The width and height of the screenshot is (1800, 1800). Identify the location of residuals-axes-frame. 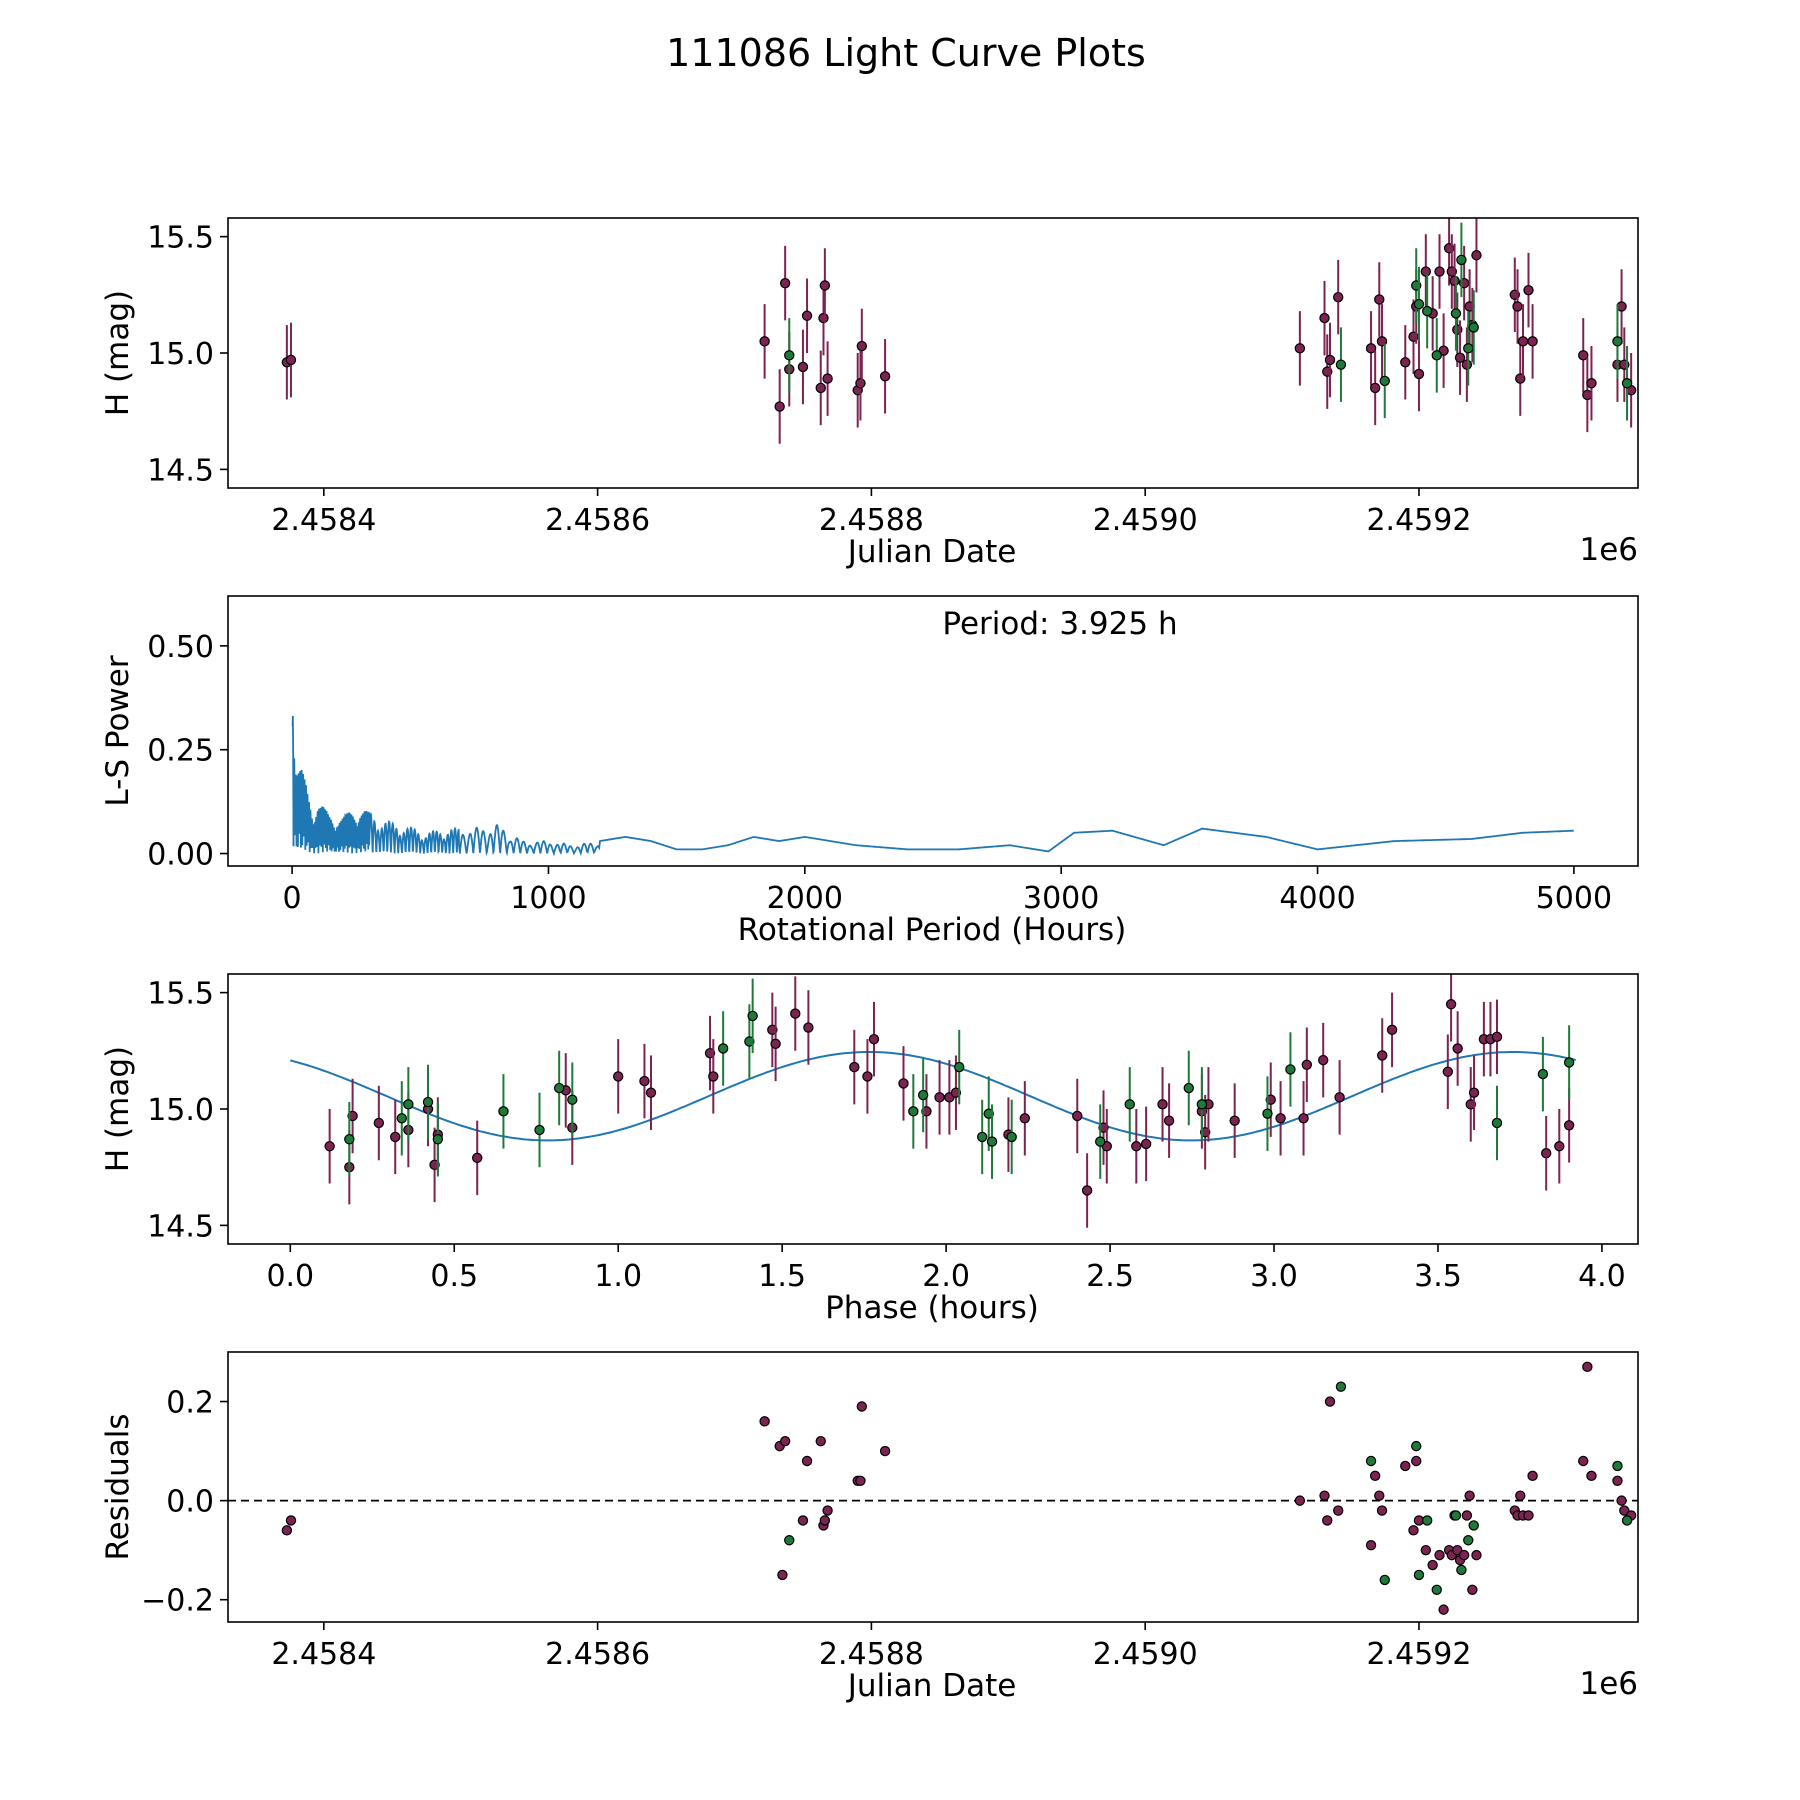
(933, 1487).